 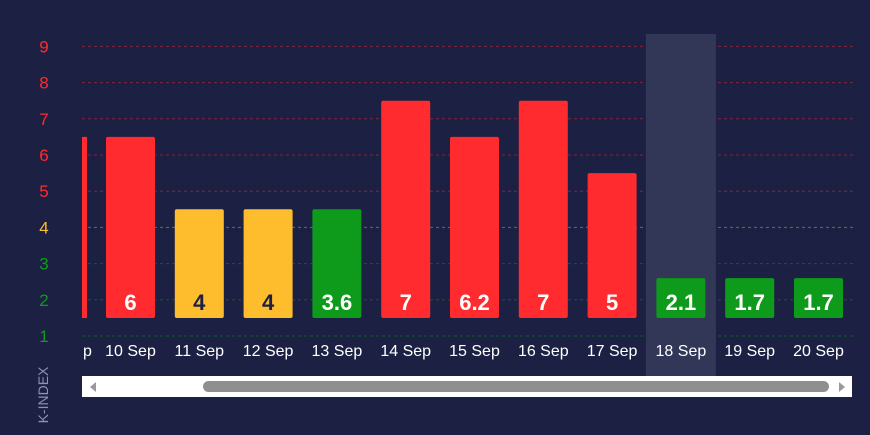 What do you see at coordinates (818, 351) in the screenshot?
I see `x-tick-label: 20 Sep` at bounding box center [818, 351].